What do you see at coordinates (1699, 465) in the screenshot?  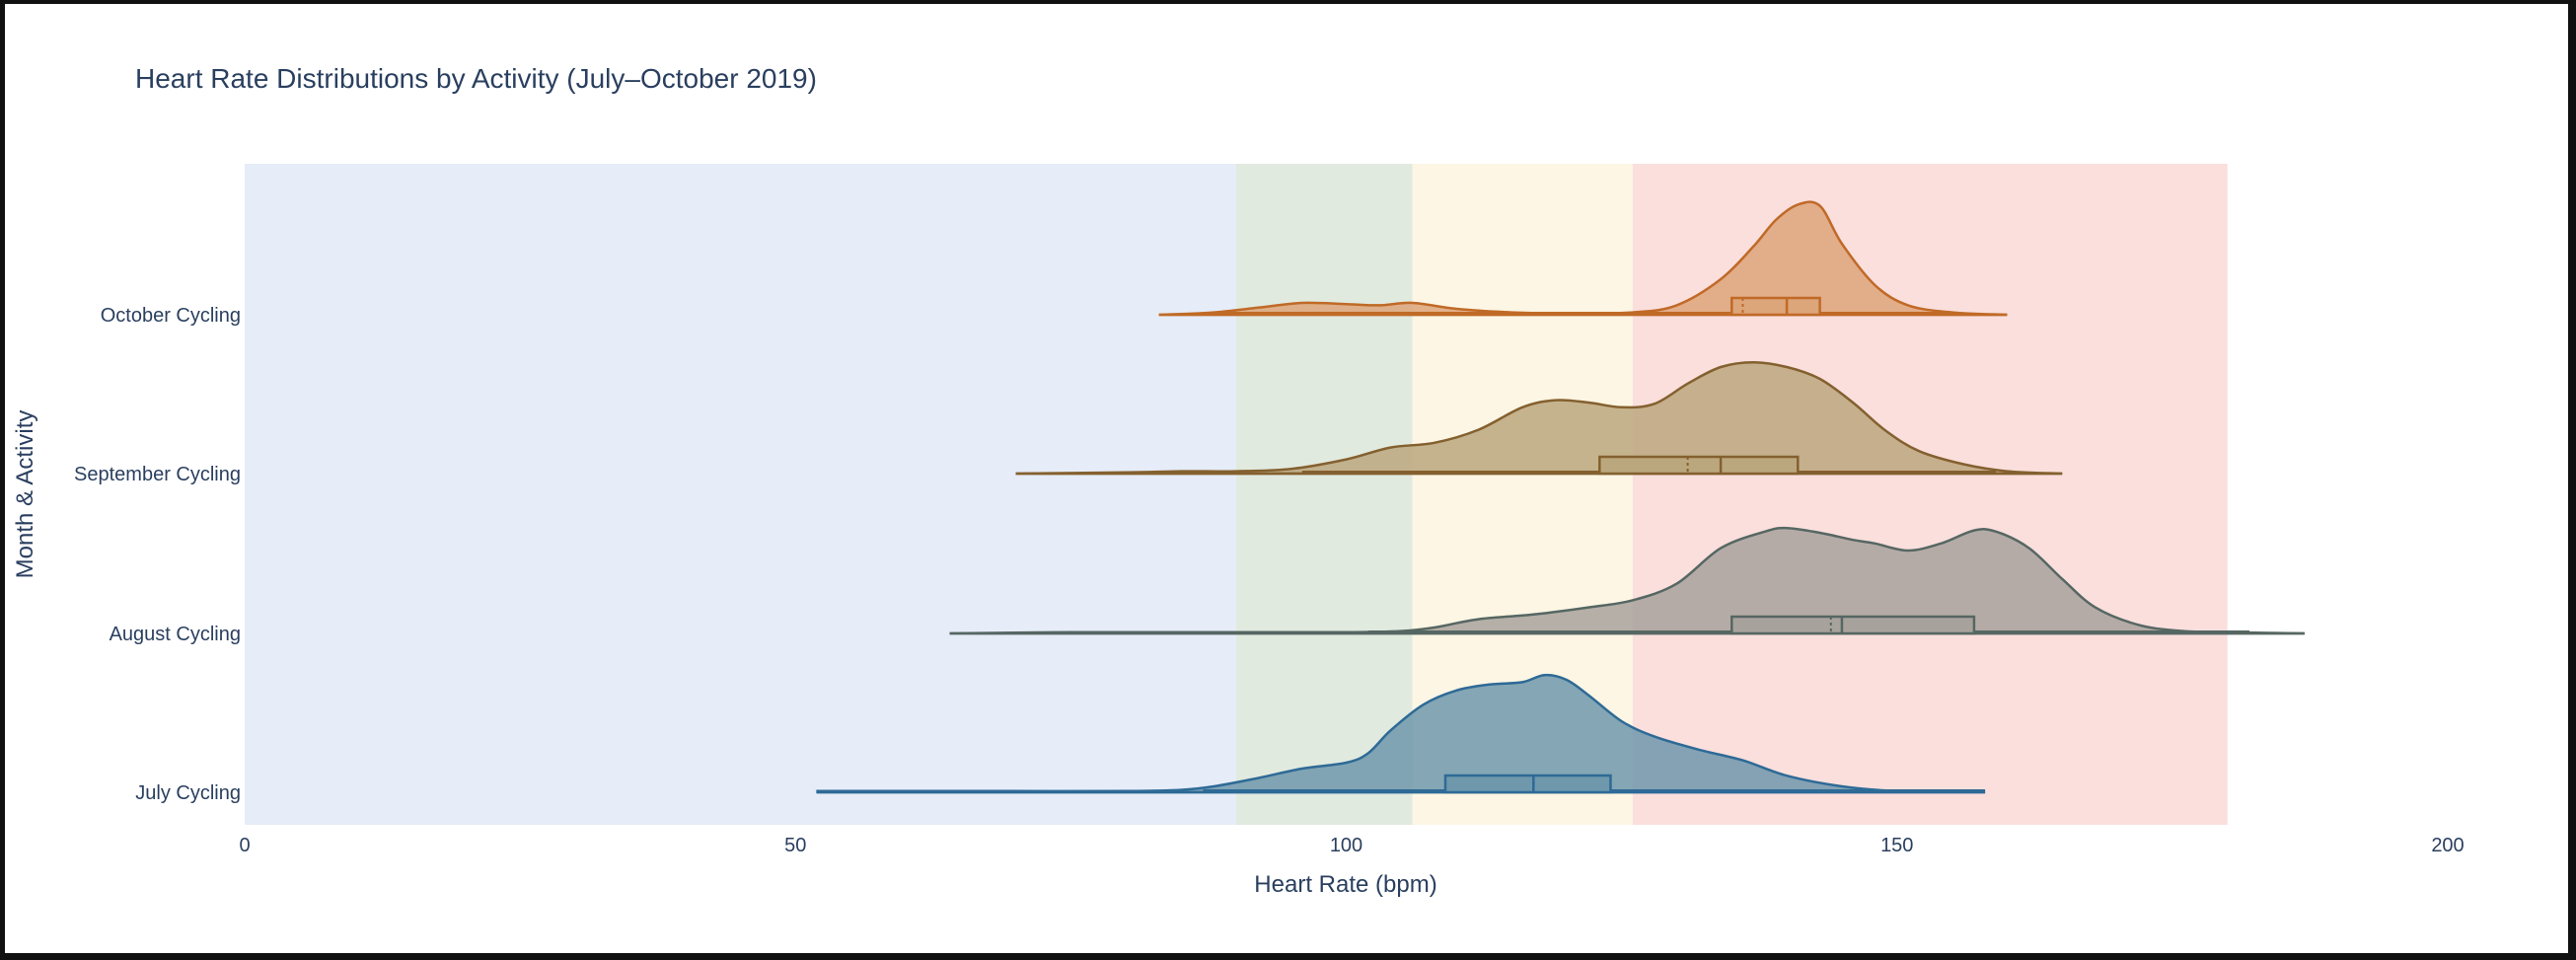 I see `box-september-cycling` at bounding box center [1699, 465].